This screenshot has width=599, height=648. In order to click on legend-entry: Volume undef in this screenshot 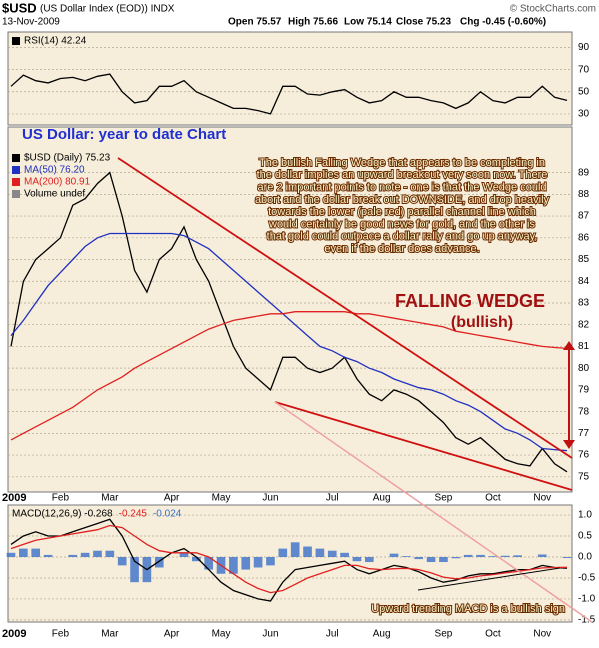, I will do `click(54, 194)`.